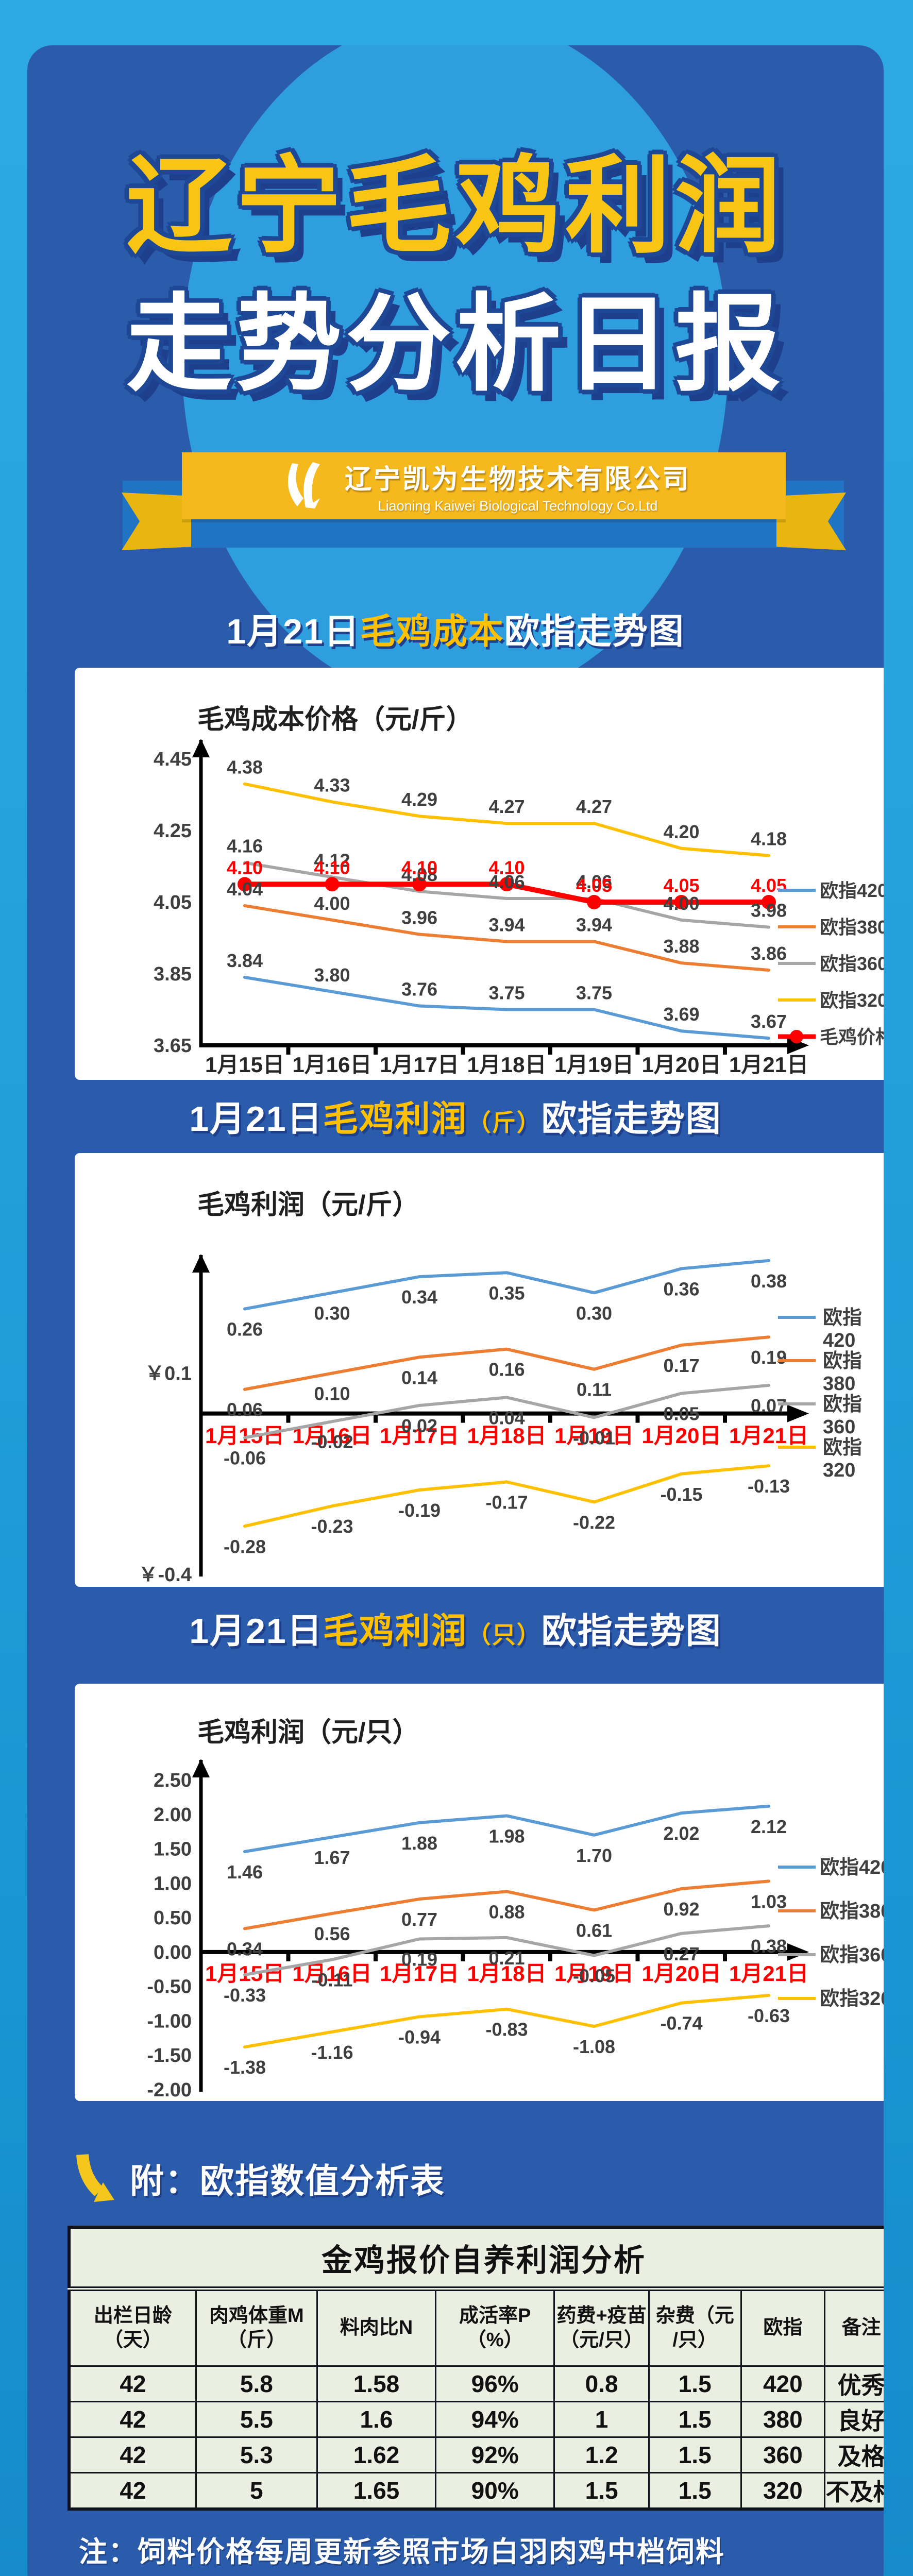 The width and height of the screenshot is (913, 2576). Describe the element at coordinates (419, 1435) in the screenshot. I see `svg-text: 1月17日` at that location.